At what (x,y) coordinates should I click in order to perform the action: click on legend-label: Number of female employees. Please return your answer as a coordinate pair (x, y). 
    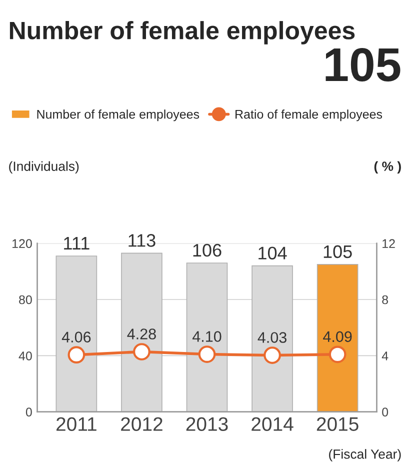
    Looking at the image, I should click on (118, 116).